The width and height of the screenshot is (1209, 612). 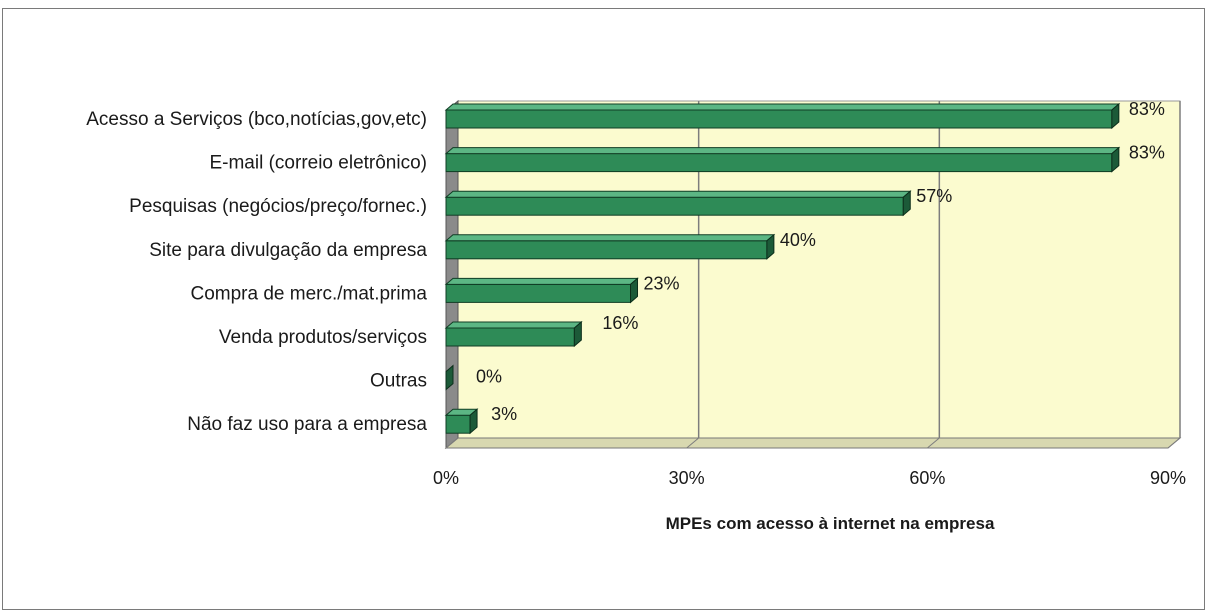 What do you see at coordinates (620, 323) in the screenshot?
I see `value-label: 16%` at bounding box center [620, 323].